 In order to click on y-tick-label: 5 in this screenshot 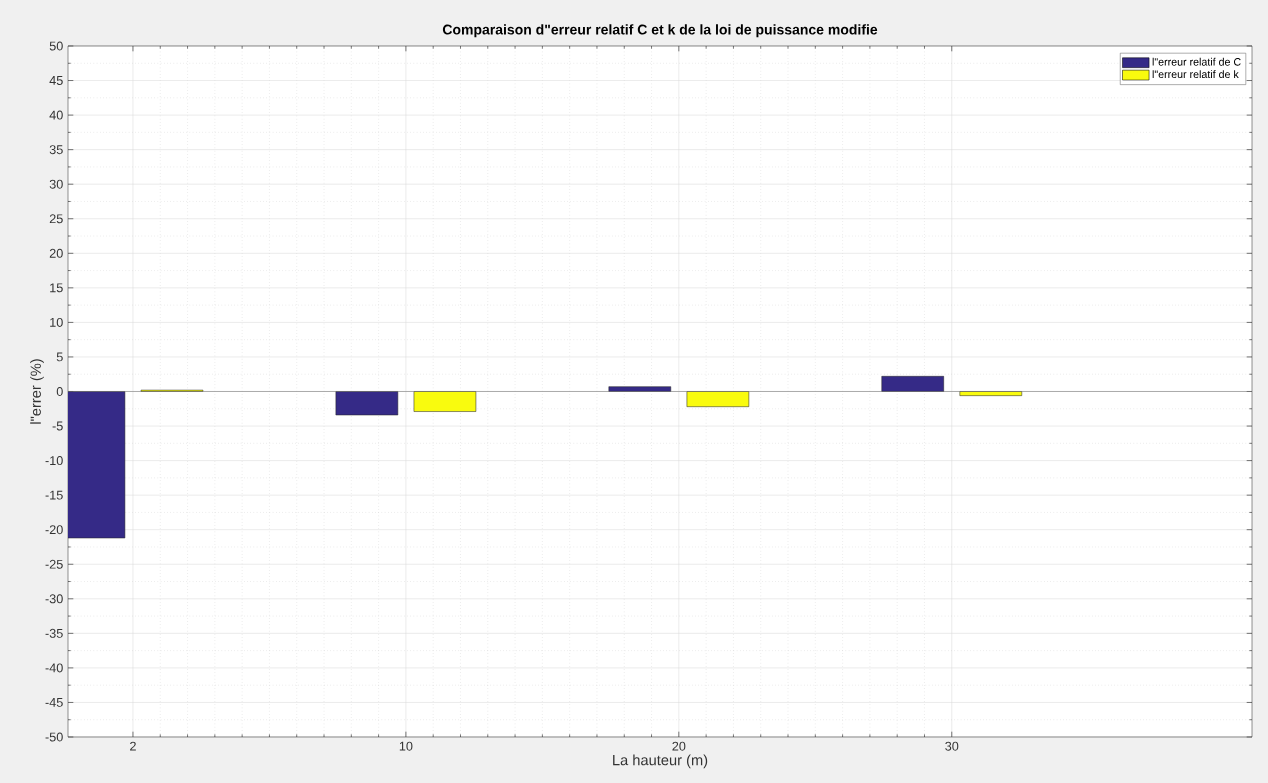, I will do `click(59, 357)`.